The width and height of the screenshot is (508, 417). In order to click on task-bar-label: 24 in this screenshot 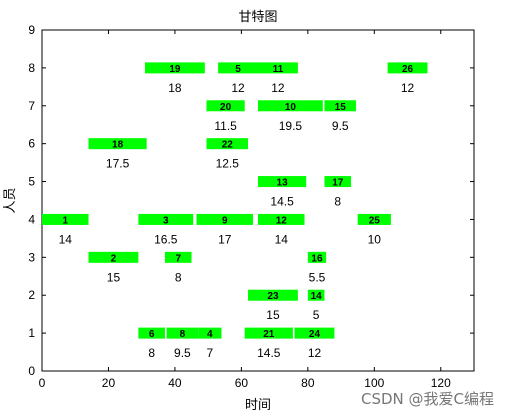, I will do `click(315, 334)`.